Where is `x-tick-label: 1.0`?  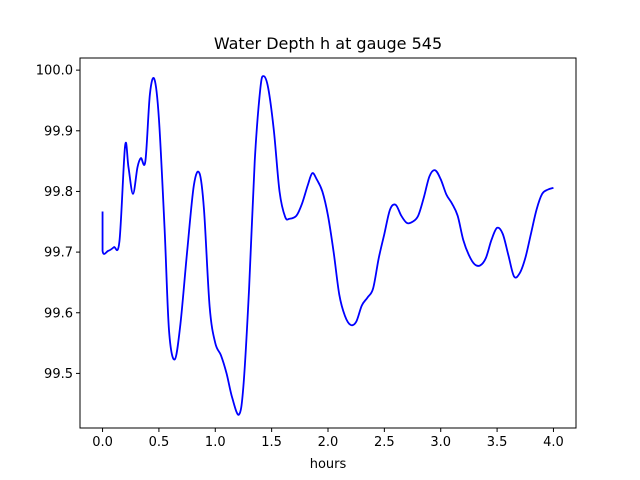 x-tick-label: 1.0 is located at coordinates (215, 442).